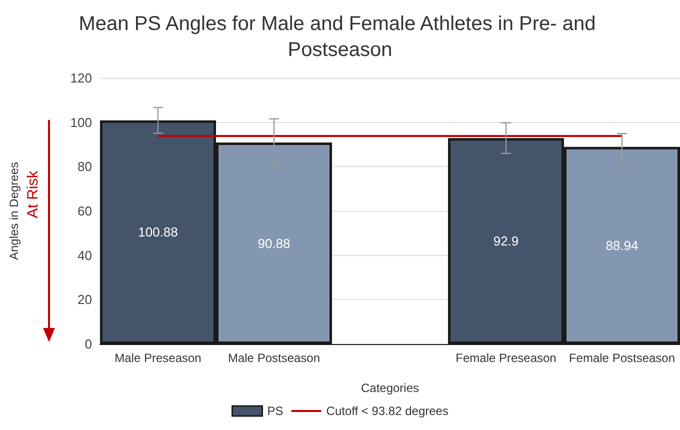  Describe the element at coordinates (275, 411) in the screenshot. I see `legend-label: PS` at that location.